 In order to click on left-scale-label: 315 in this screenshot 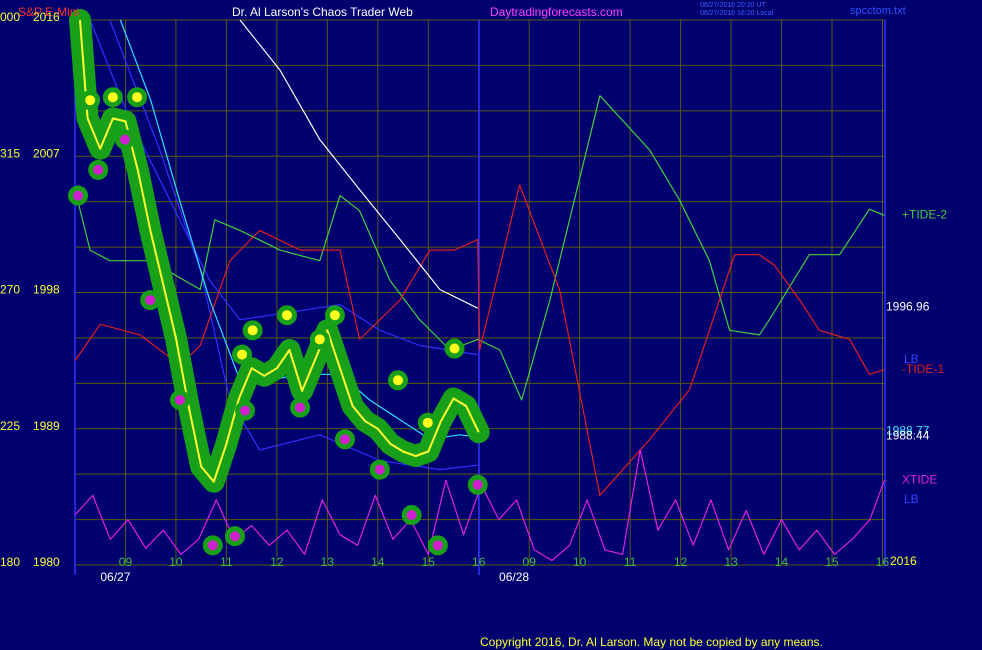, I will do `click(10, 153)`.